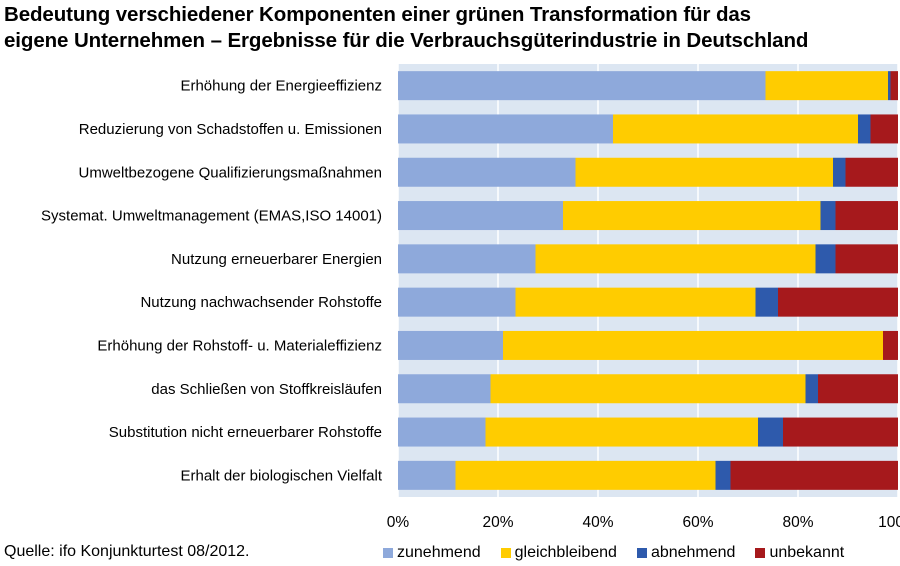 The height and width of the screenshot is (566, 900). Describe the element at coordinates (281, 86) in the screenshot. I see `category-label: Erhöhung der Energieeffizienz` at that location.